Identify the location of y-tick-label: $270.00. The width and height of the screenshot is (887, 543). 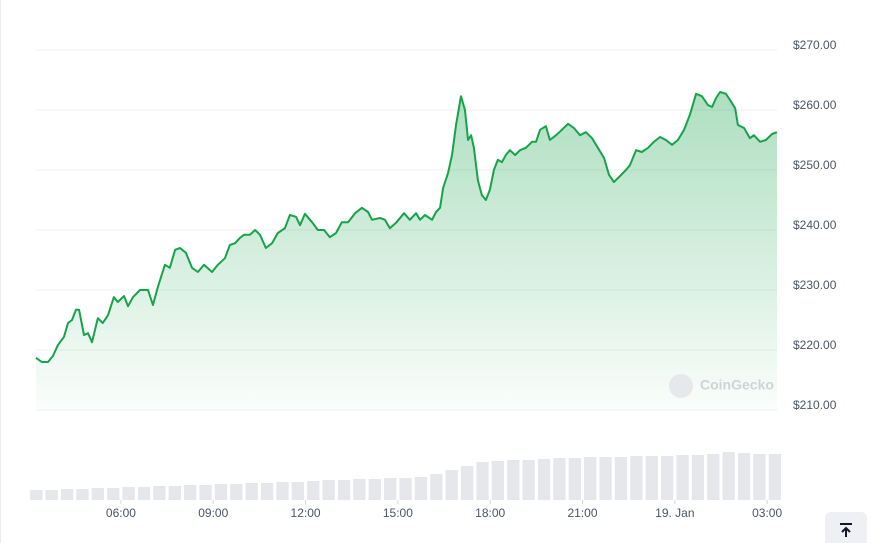
(815, 45).